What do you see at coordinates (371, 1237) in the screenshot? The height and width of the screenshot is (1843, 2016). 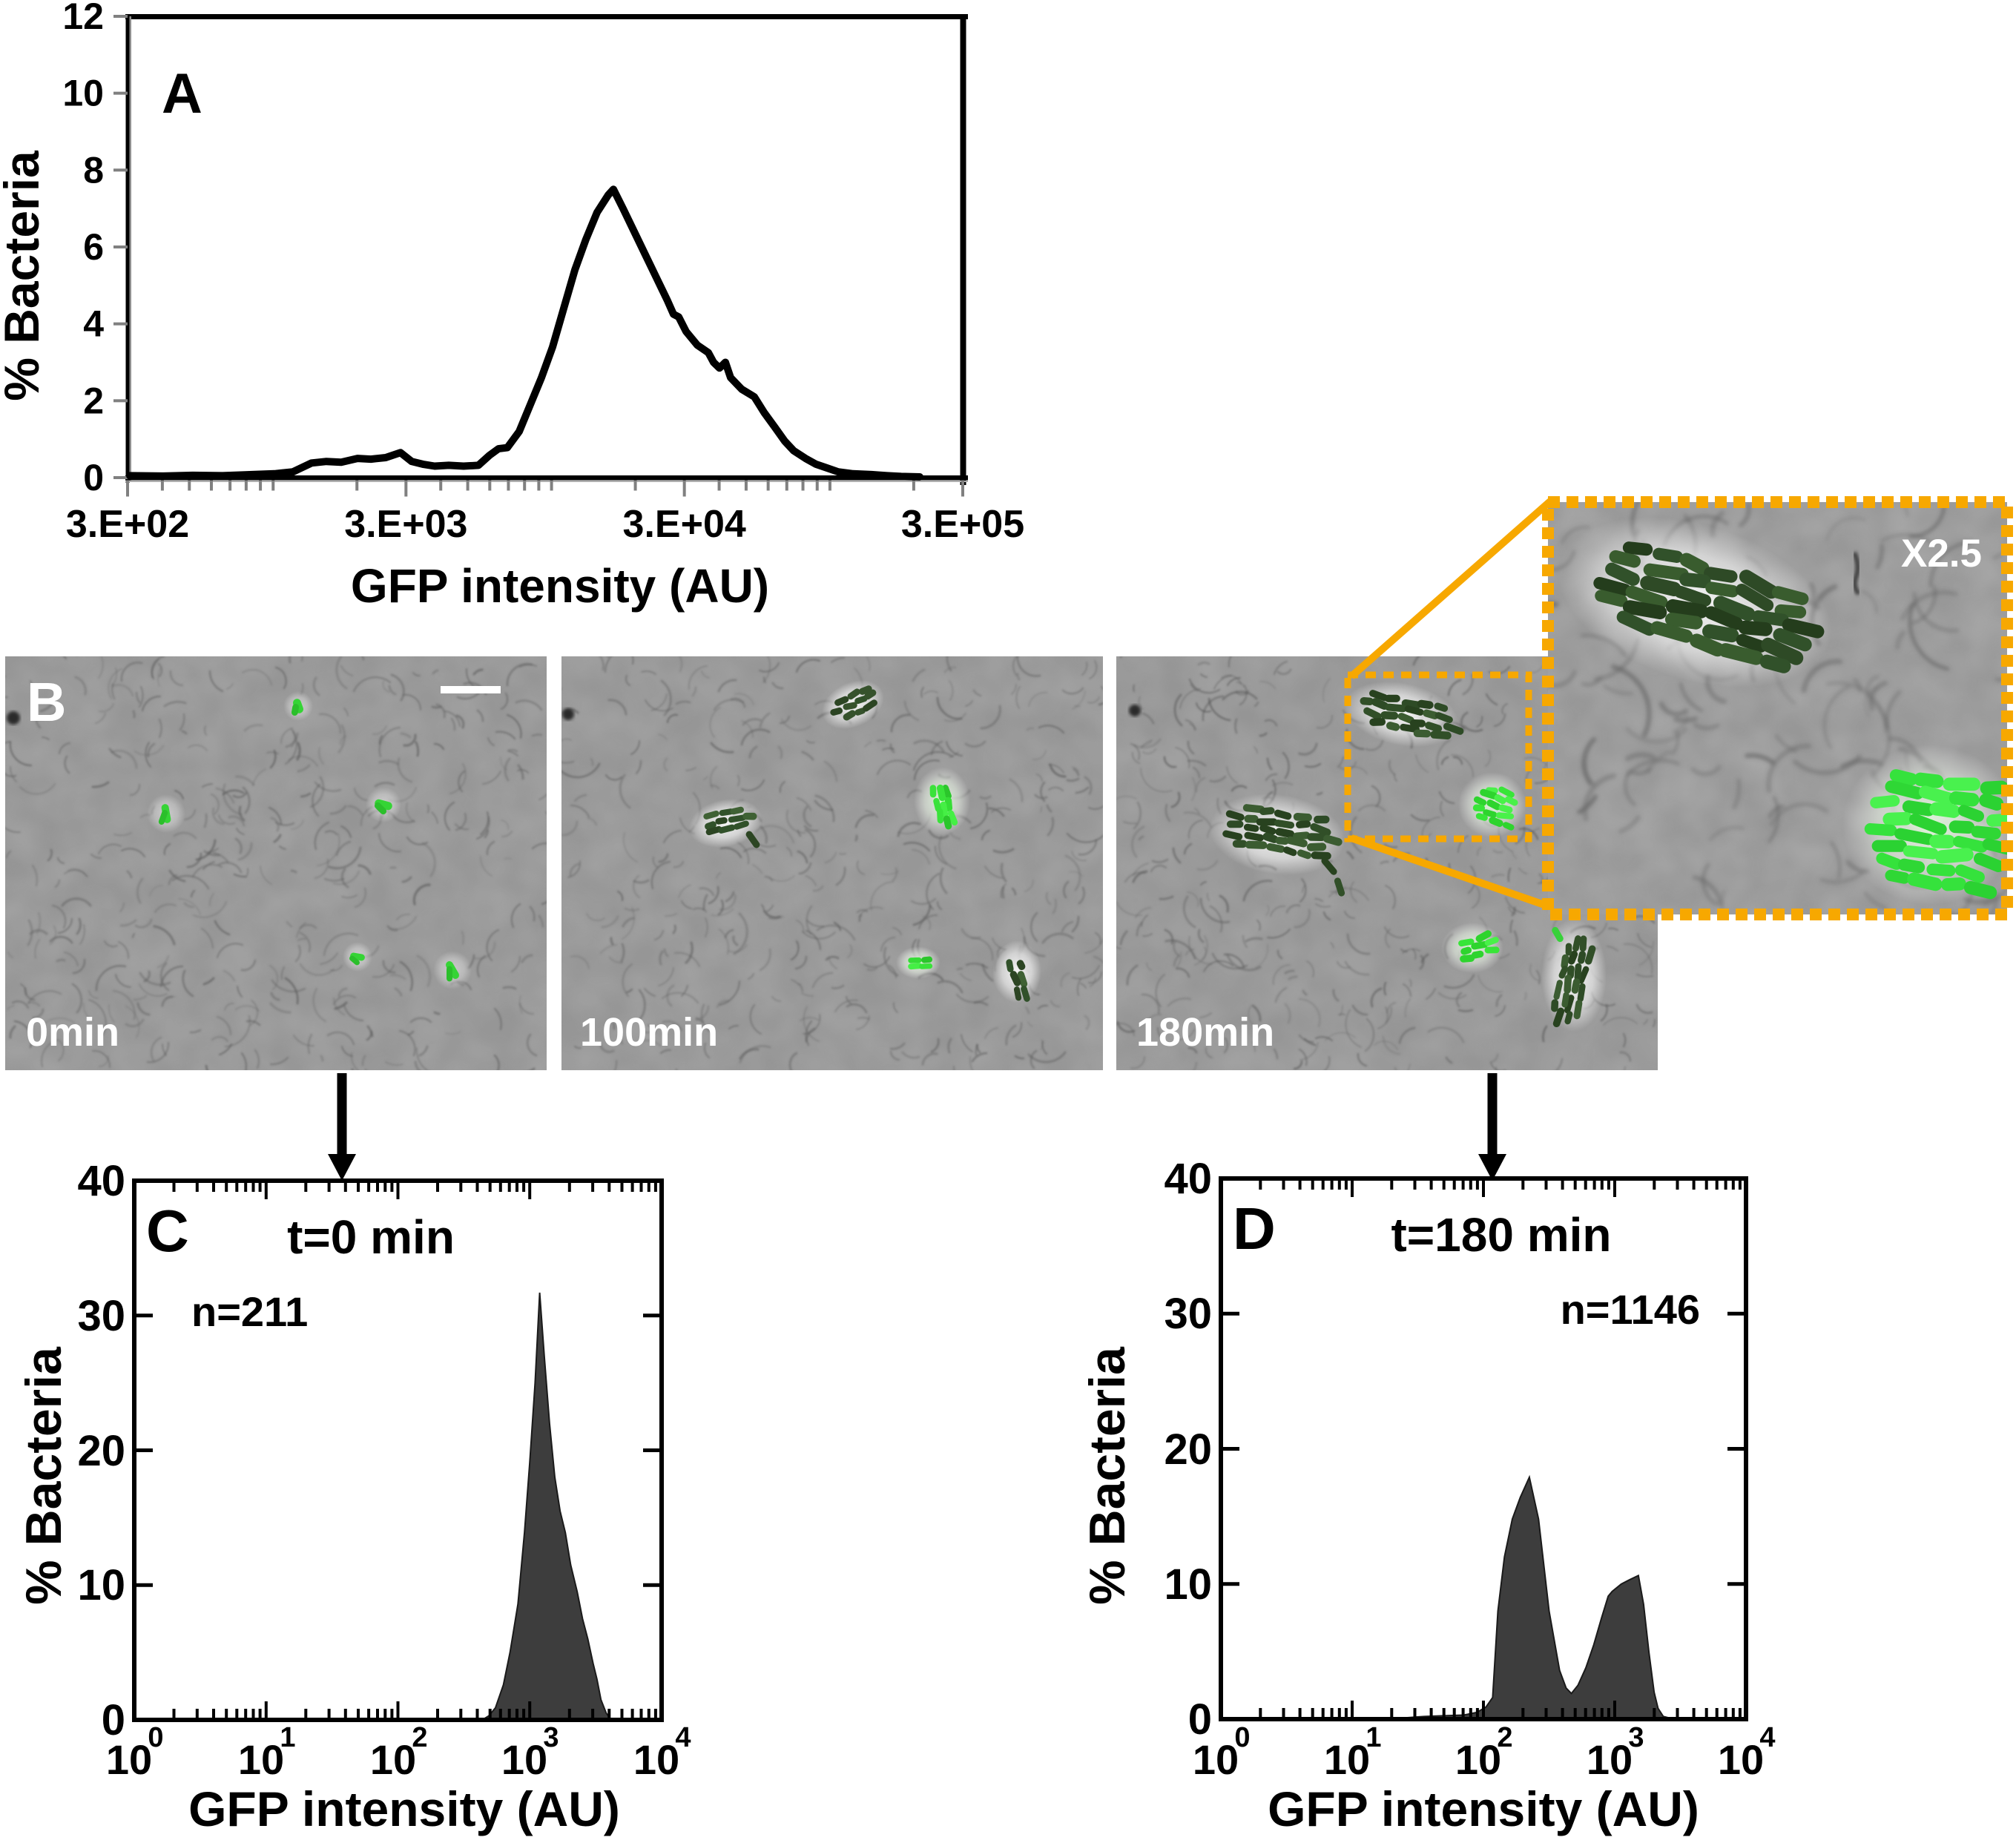 I see `svg-text: t=0 min` at bounding box center [371, 1237].